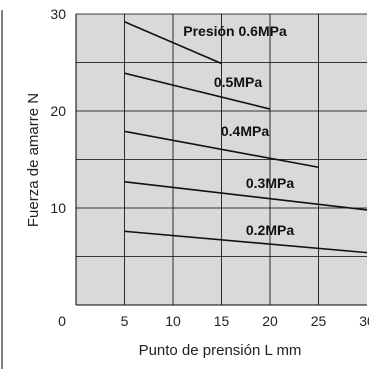 The image size is (369, 369). What do you see at coordinates (62, 321) in the screenshot?
I see `x-tick-label: 0` at bounding box center [62, 321].